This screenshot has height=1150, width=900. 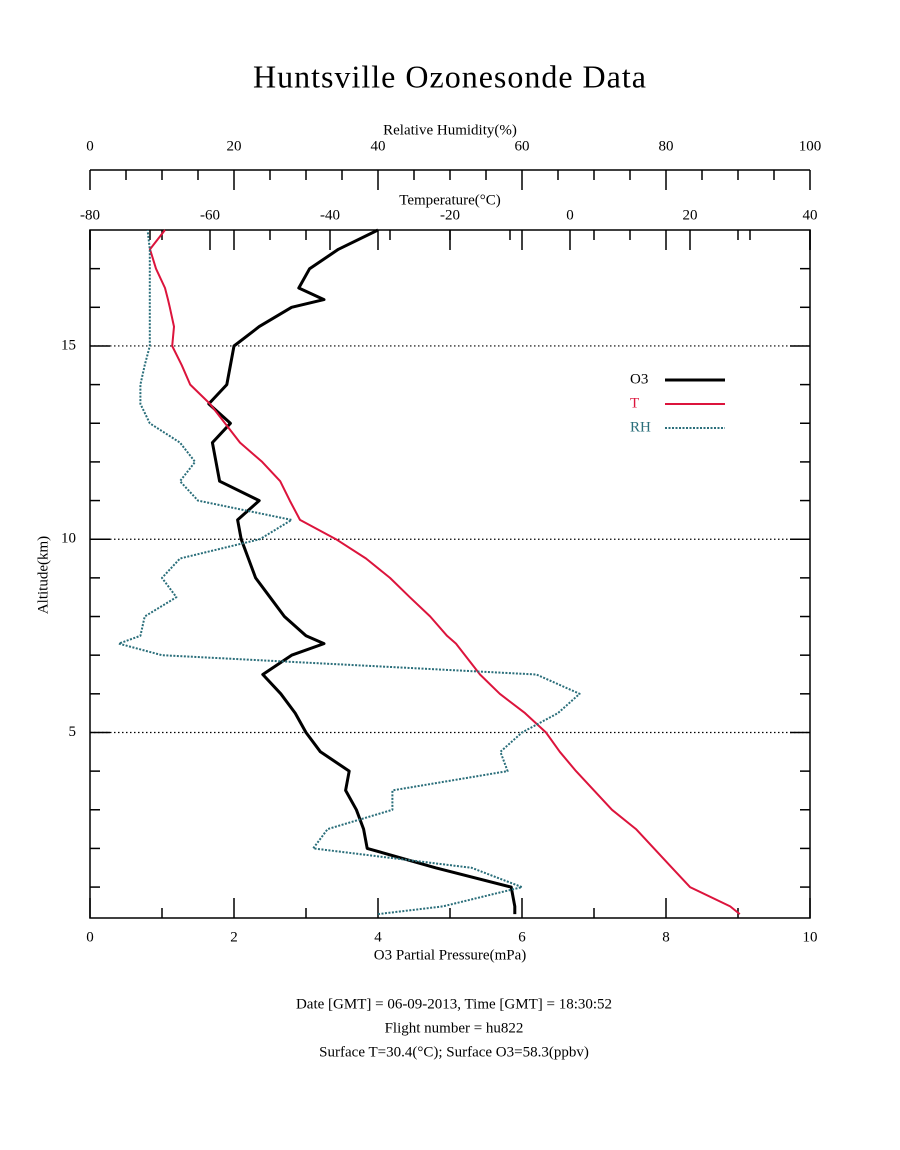 I want to click on x-tick-label: 10, so click(x=810, y=937).